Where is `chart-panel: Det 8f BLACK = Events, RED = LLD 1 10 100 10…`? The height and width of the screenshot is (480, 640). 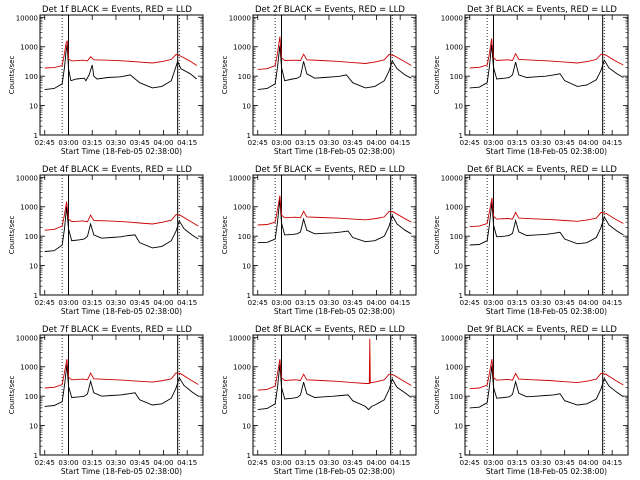
chart-panel: Det 8f BLACK = Events, RED = LLD 1 10 100 10… is located at coordinates (319, 400).